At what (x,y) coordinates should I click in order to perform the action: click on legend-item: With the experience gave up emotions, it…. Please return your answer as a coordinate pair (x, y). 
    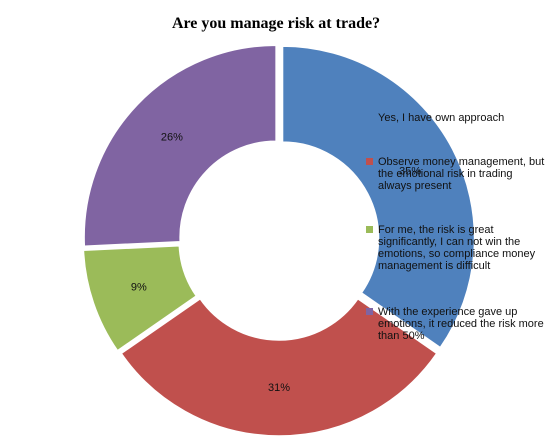
    Looking at the image, I should click on (457, 324).